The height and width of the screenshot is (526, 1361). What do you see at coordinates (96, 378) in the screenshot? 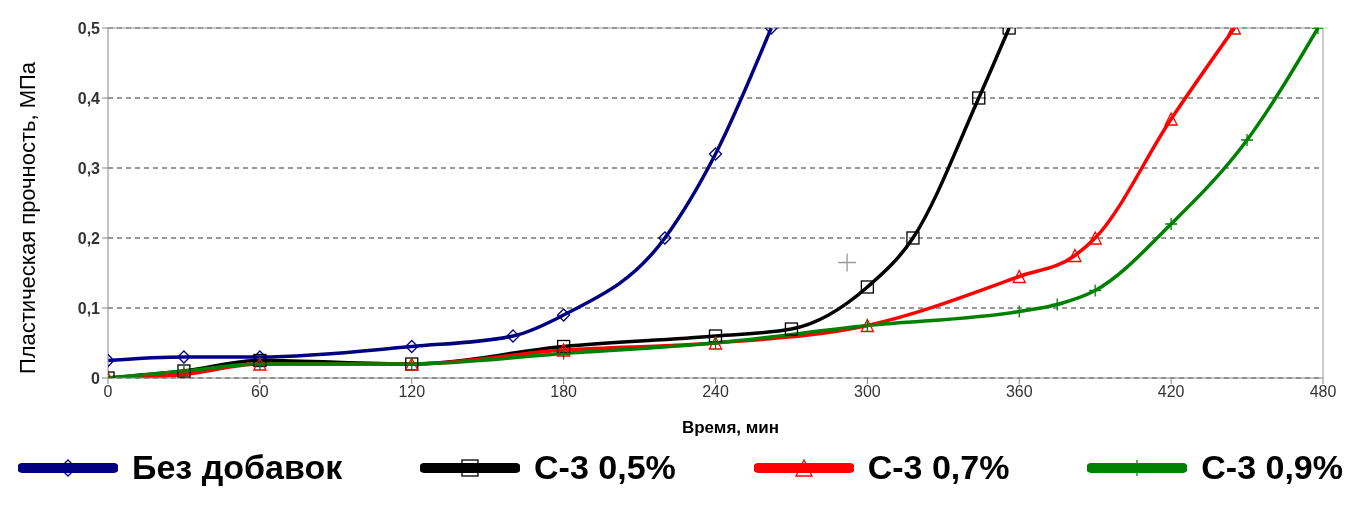
I see `y-tick-label: 0` at bounding box center [96, 378].